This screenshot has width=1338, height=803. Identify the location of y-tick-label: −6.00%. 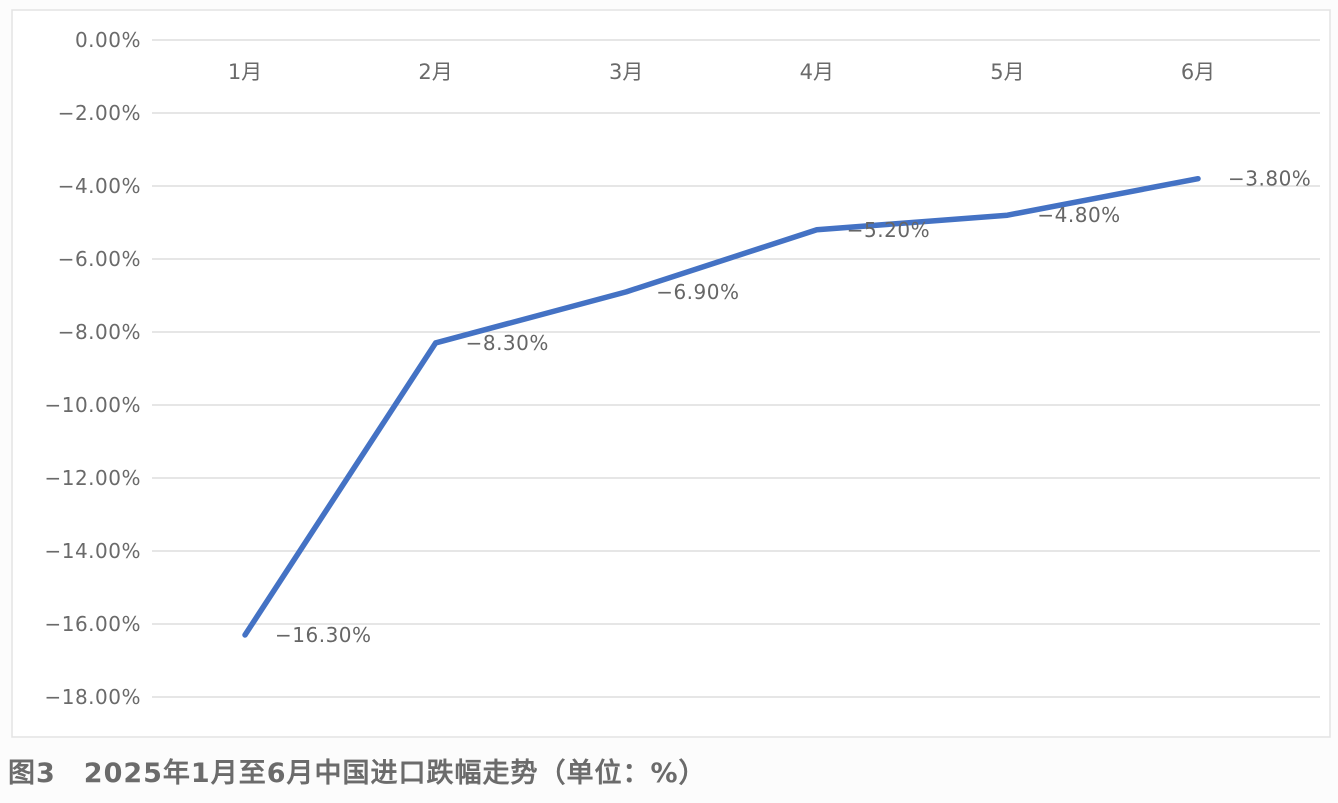
(99, 259).